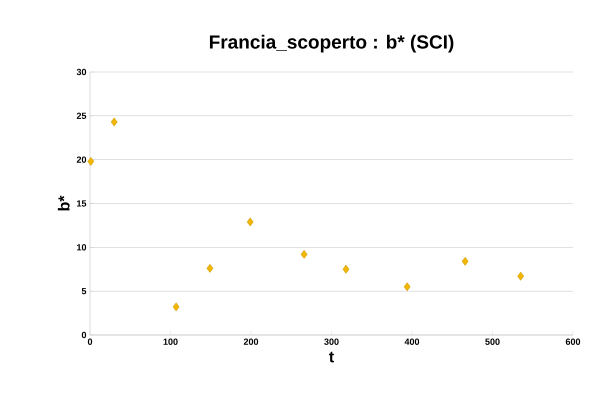  What do you see at coordinates (412, 341) in the screenshot?
I see `x-tick-label: 400` at bounding box center [412, 341].